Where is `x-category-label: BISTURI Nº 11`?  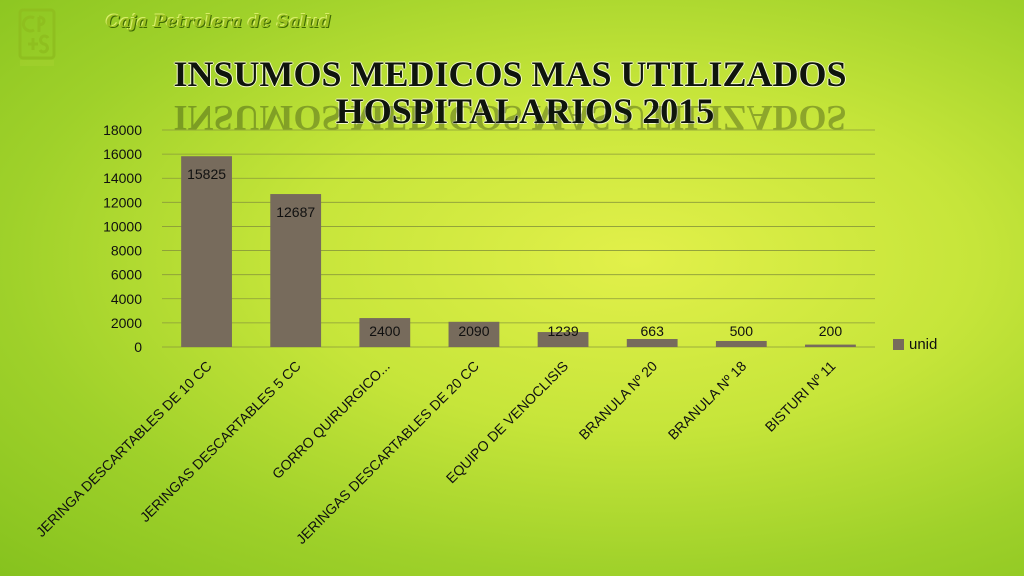
x-category-label: BISTURI Nº 11 is located at coordinates (800, 396).